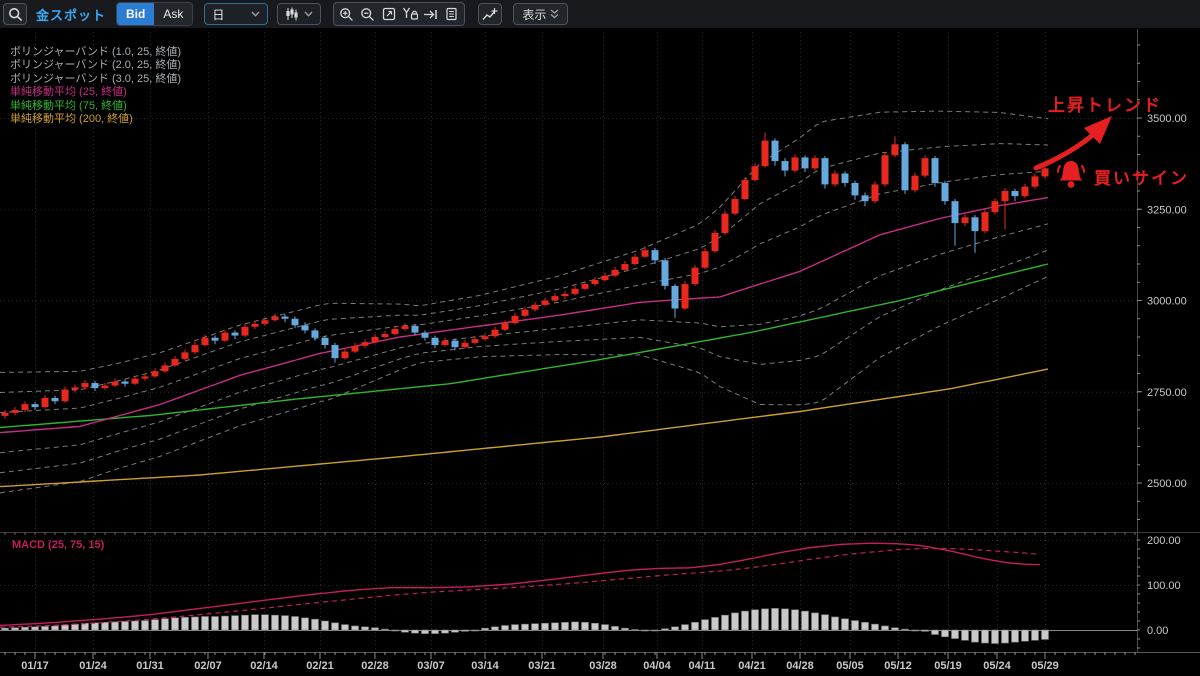  Describe the element at coordinates (542, 666) in the screenshot. I see `svg-text: 03/21` at that location.